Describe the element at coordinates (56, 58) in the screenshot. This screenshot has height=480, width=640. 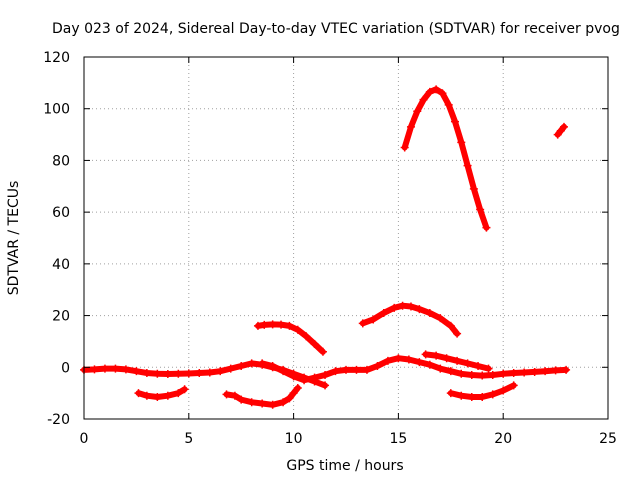
I see `y-tick-label: 120` at that location.